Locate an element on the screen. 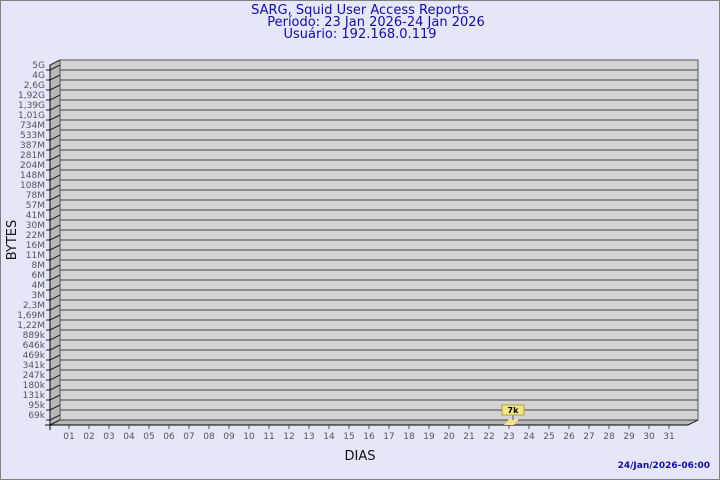  bar-label-box is located at coordinates (513, 410).